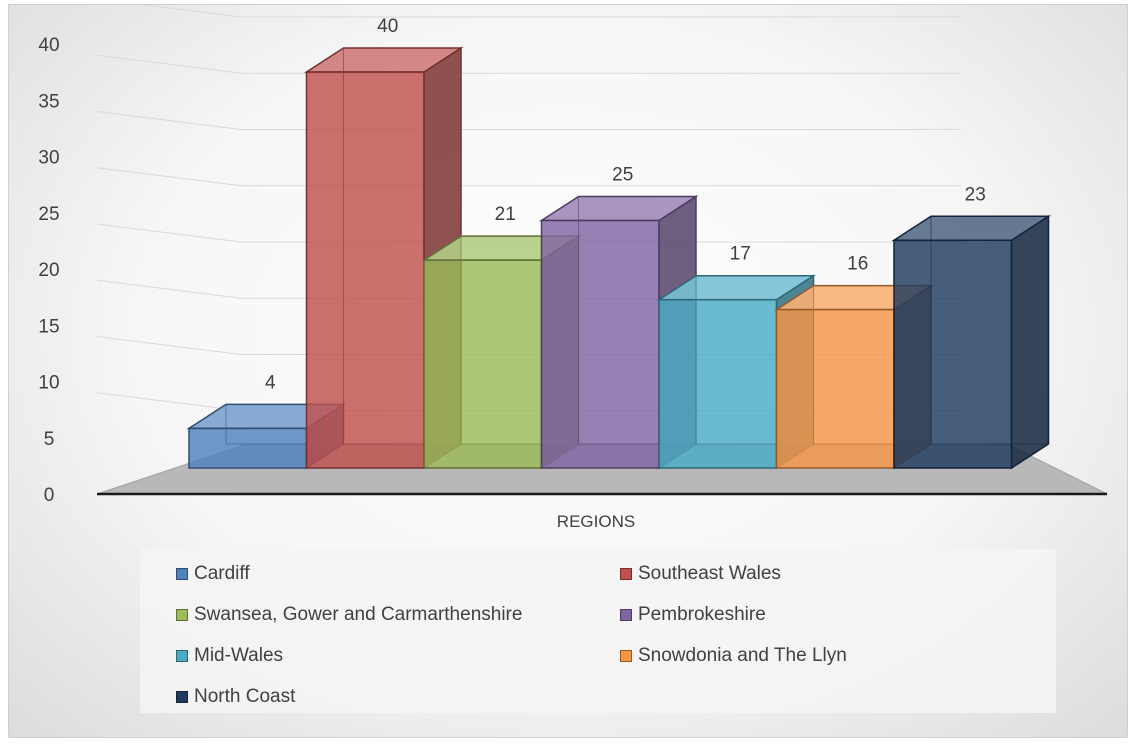 The width and height of the screenshot is (1138, 745). Describe the element at coordinates (702, 614) in the screenshot. I see `legend-label: Pembrokeshire` at that location.